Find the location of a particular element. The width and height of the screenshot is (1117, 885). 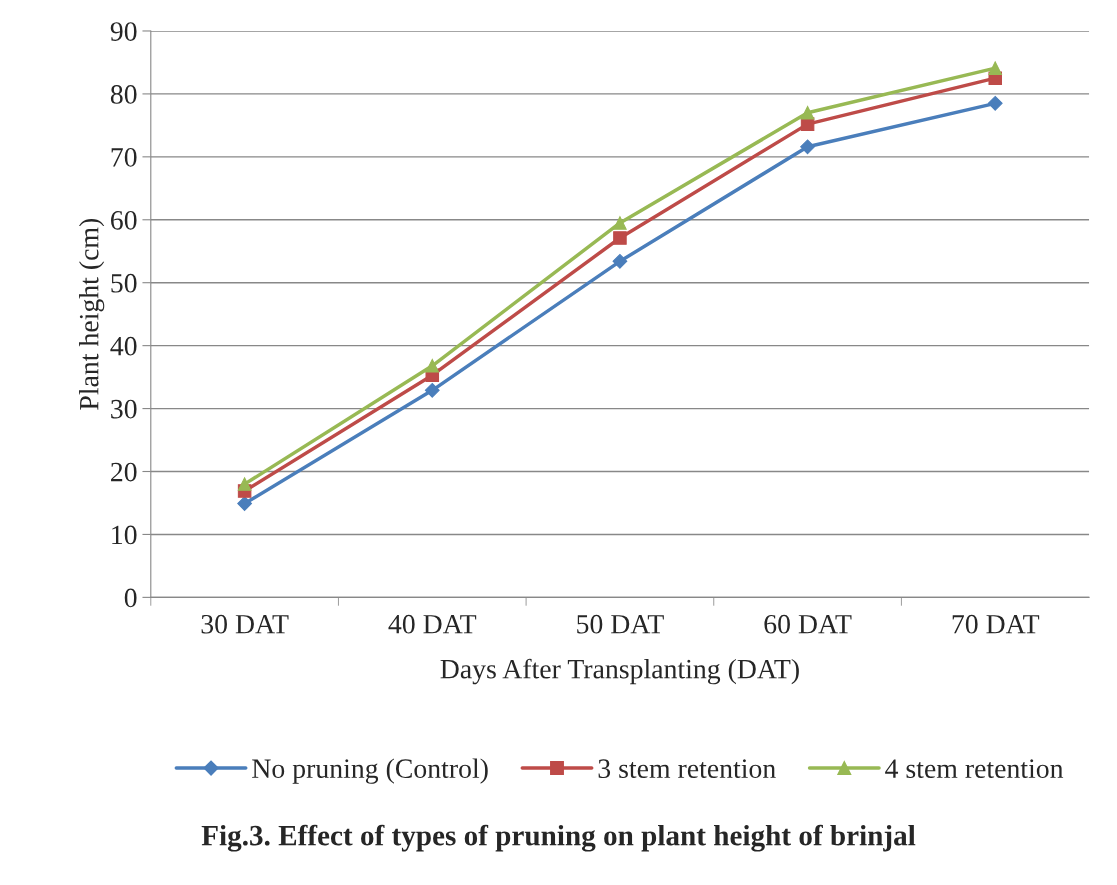

x-tick-label: 70 DAT is located at coordinates (996, 624).